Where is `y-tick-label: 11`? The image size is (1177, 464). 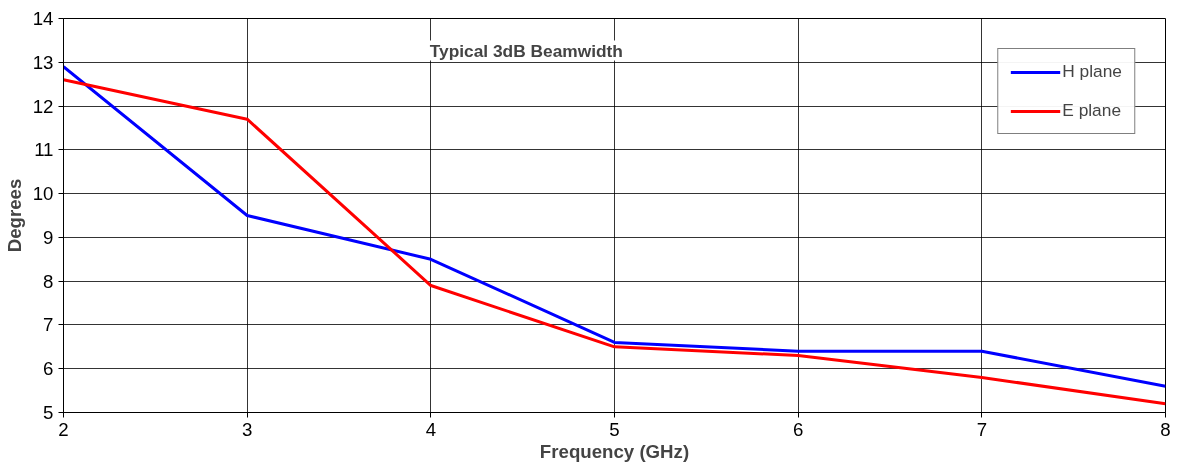
y-tick-label: 11 is located at coordinates (44, 150).